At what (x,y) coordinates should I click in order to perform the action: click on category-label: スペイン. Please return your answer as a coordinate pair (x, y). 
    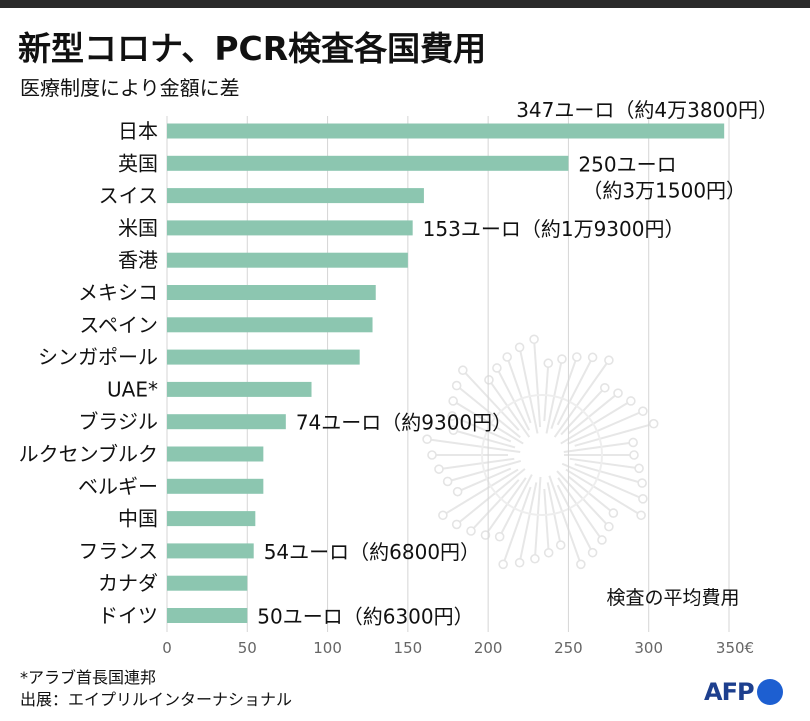
    Looking at the image, I should click on (118, 325).